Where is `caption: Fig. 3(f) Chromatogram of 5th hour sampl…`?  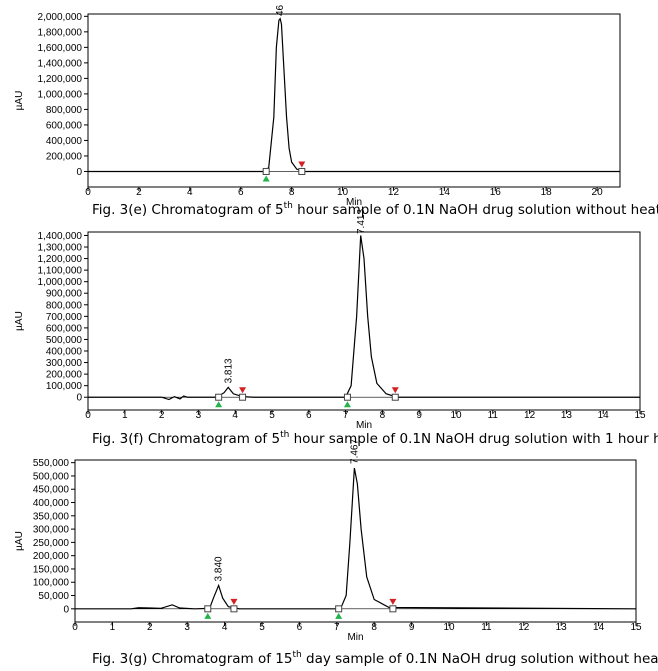
caption: Fig. 3(f) Chromatogram of 5th hour sampl… is located at coordinates (375, 438).